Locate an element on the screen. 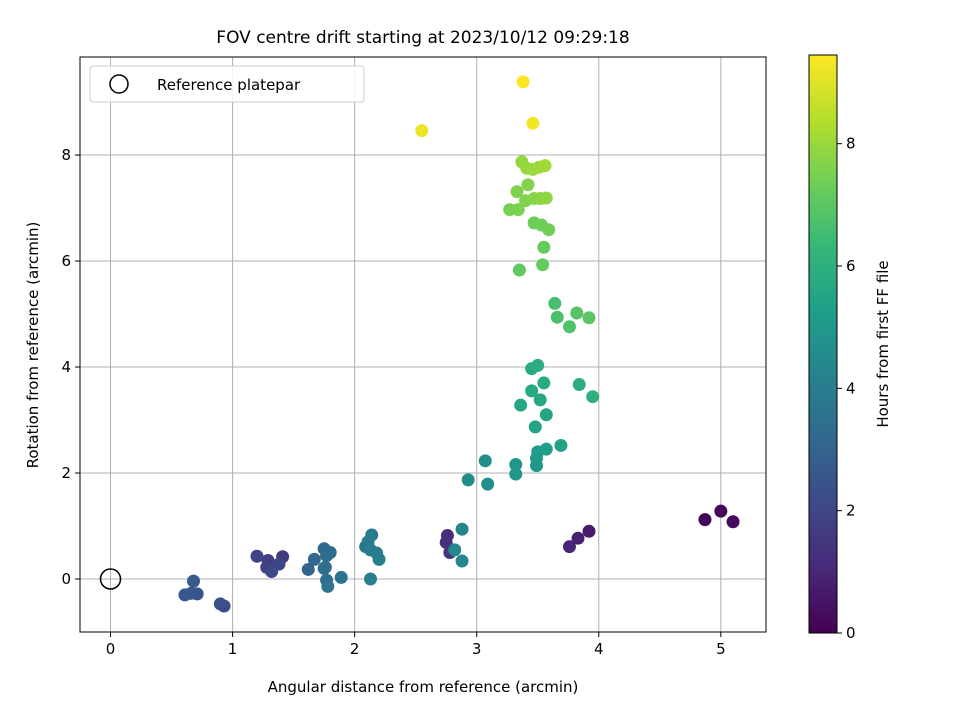 The image size is (960, 720). legend-label-reference: Reference platepar is located at coordinates (229, 85).